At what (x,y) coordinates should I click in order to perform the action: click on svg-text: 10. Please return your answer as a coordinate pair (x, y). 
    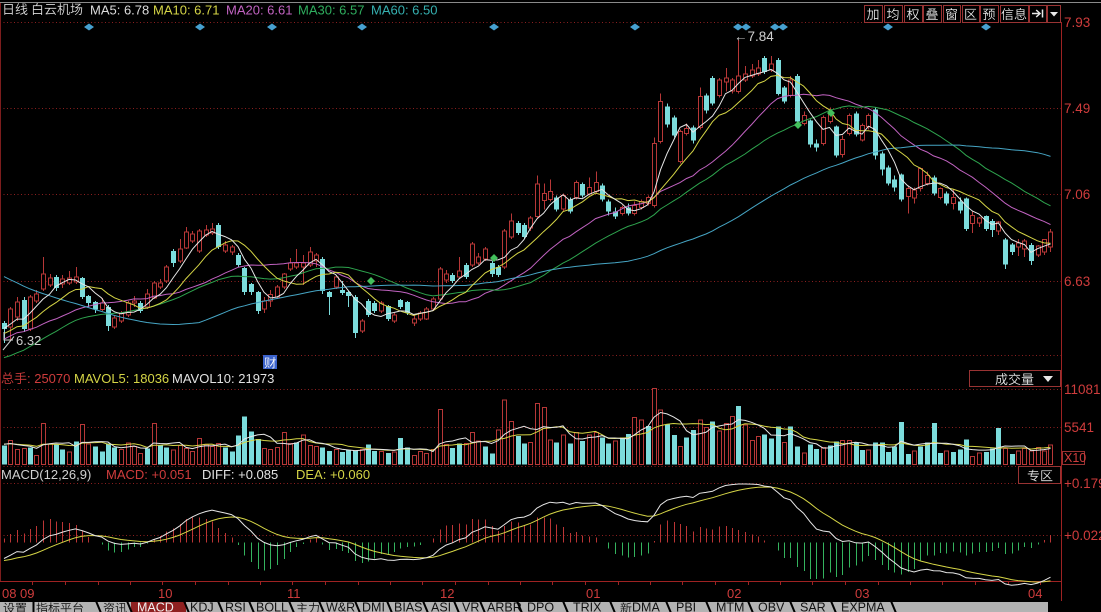
    Looking at the image, I should click on (165, 593).